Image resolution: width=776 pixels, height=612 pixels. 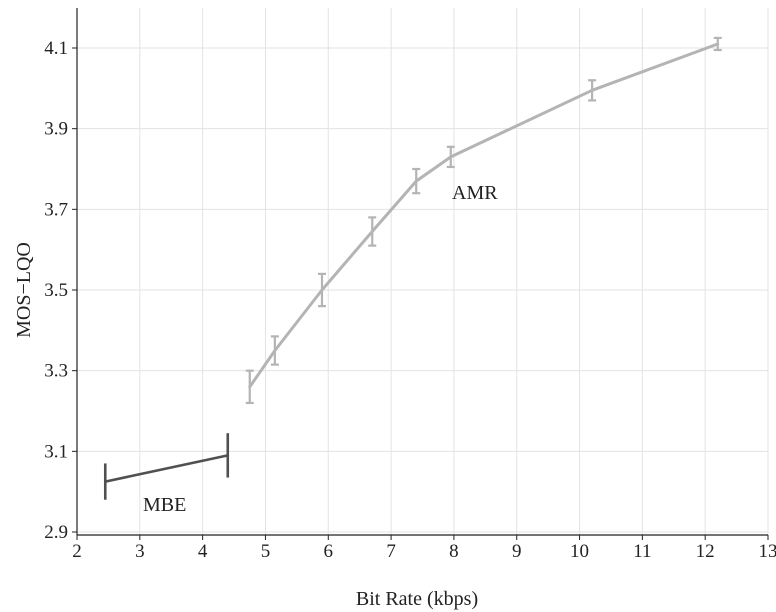 What do you see at coordinates (266, 551) in the screenshot?
I see `x-tick-label-5: 5` at bounding box center [266, 551].